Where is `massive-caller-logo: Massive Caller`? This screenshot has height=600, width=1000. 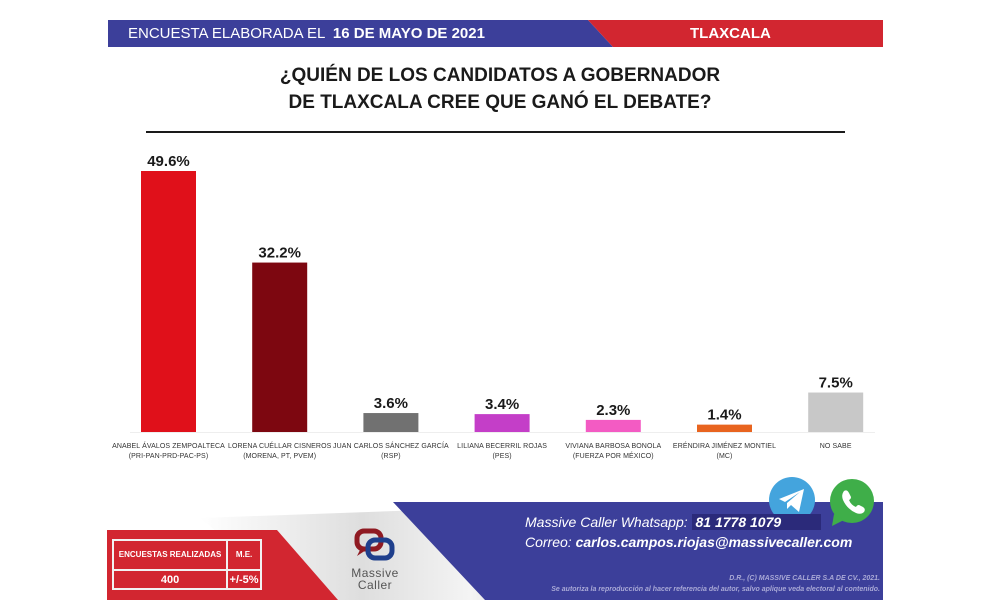
massive-caller-logo: Massive Caller is located at coordinates (375, 559).